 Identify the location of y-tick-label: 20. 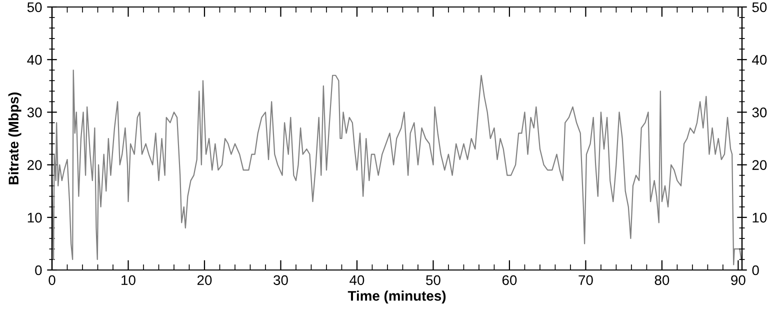
(35, 165).